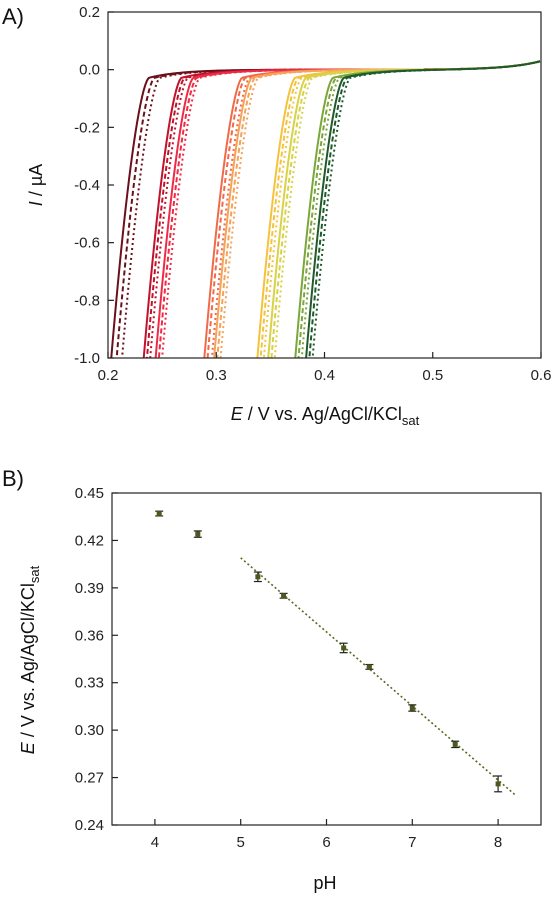 The width and height of the screenshot is (556, 897). I want to click on panel-b-label: B), so click(13, 478).